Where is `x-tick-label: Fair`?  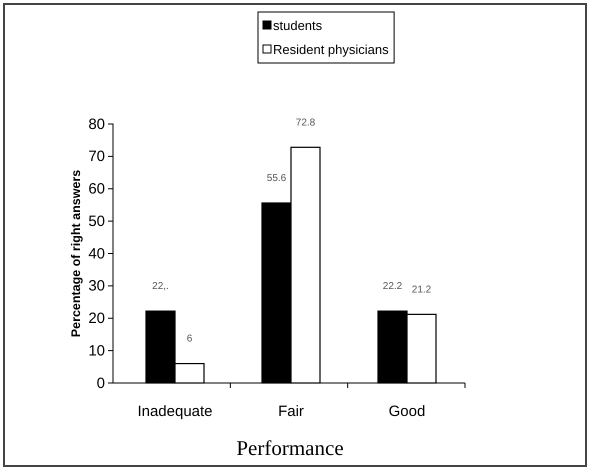
x-tick-label: Fair is located at coordinates (291, 411).